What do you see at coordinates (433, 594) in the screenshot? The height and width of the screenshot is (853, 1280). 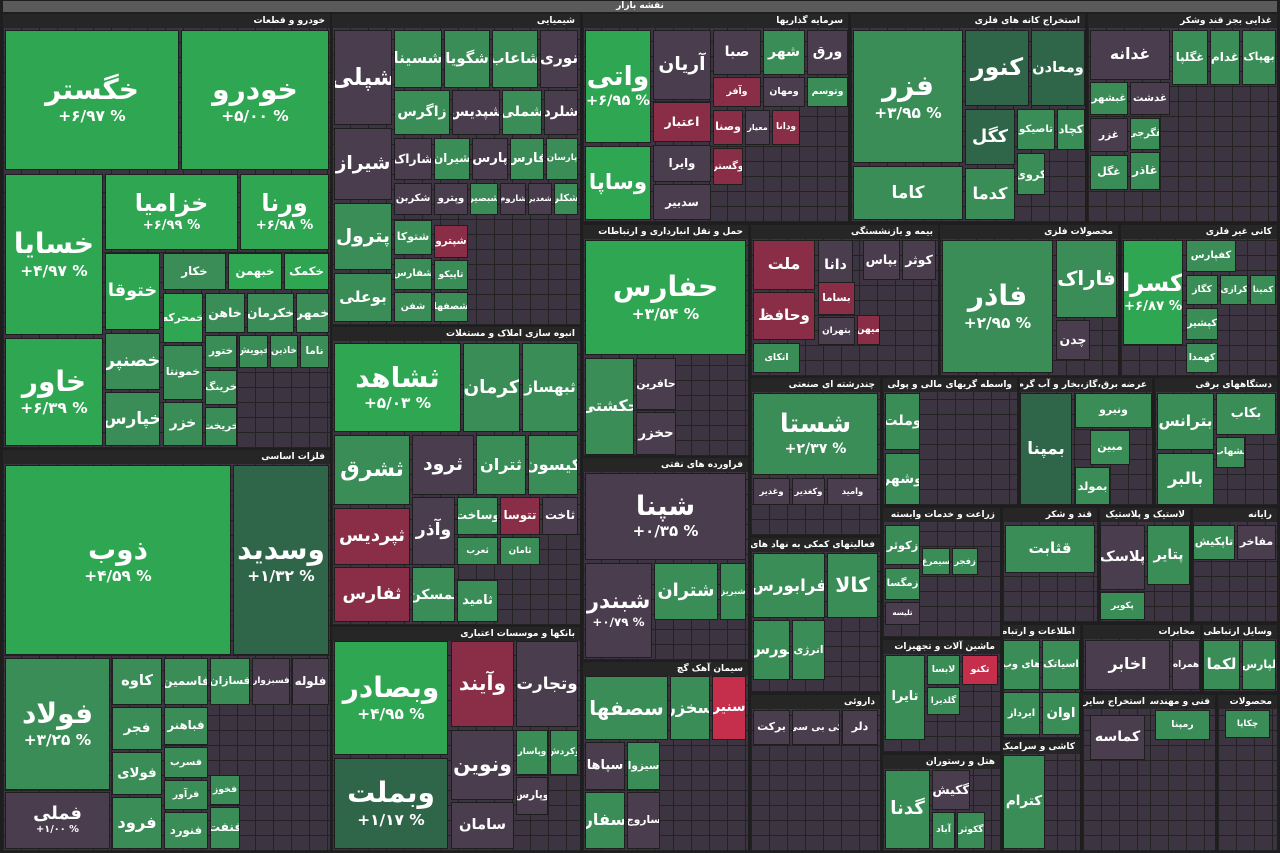 I see `stock-tile: ثمسکن` at bounding box center [433, 594].